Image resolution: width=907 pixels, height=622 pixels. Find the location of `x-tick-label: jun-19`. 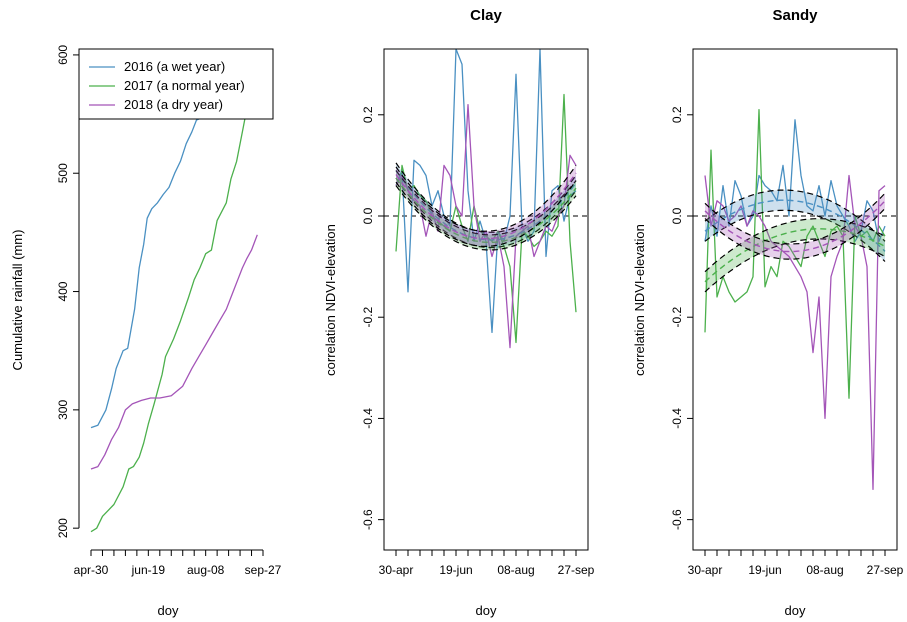

x-tick-label: jun-19 is located at coordinates (148, 570).